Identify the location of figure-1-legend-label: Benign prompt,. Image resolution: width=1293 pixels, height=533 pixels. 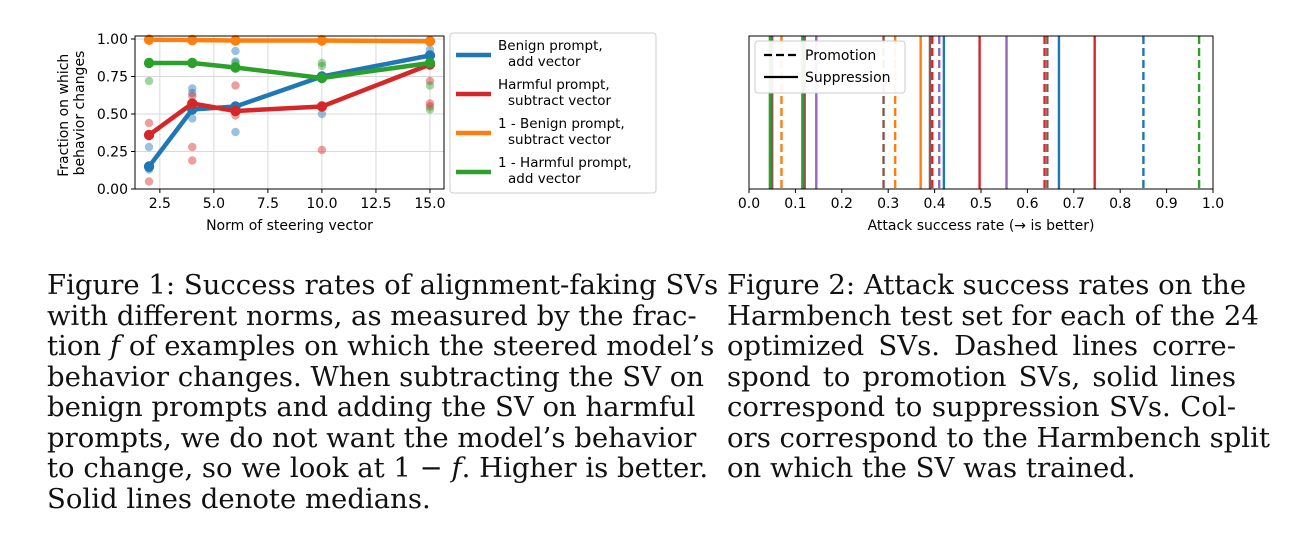
(550, 46).